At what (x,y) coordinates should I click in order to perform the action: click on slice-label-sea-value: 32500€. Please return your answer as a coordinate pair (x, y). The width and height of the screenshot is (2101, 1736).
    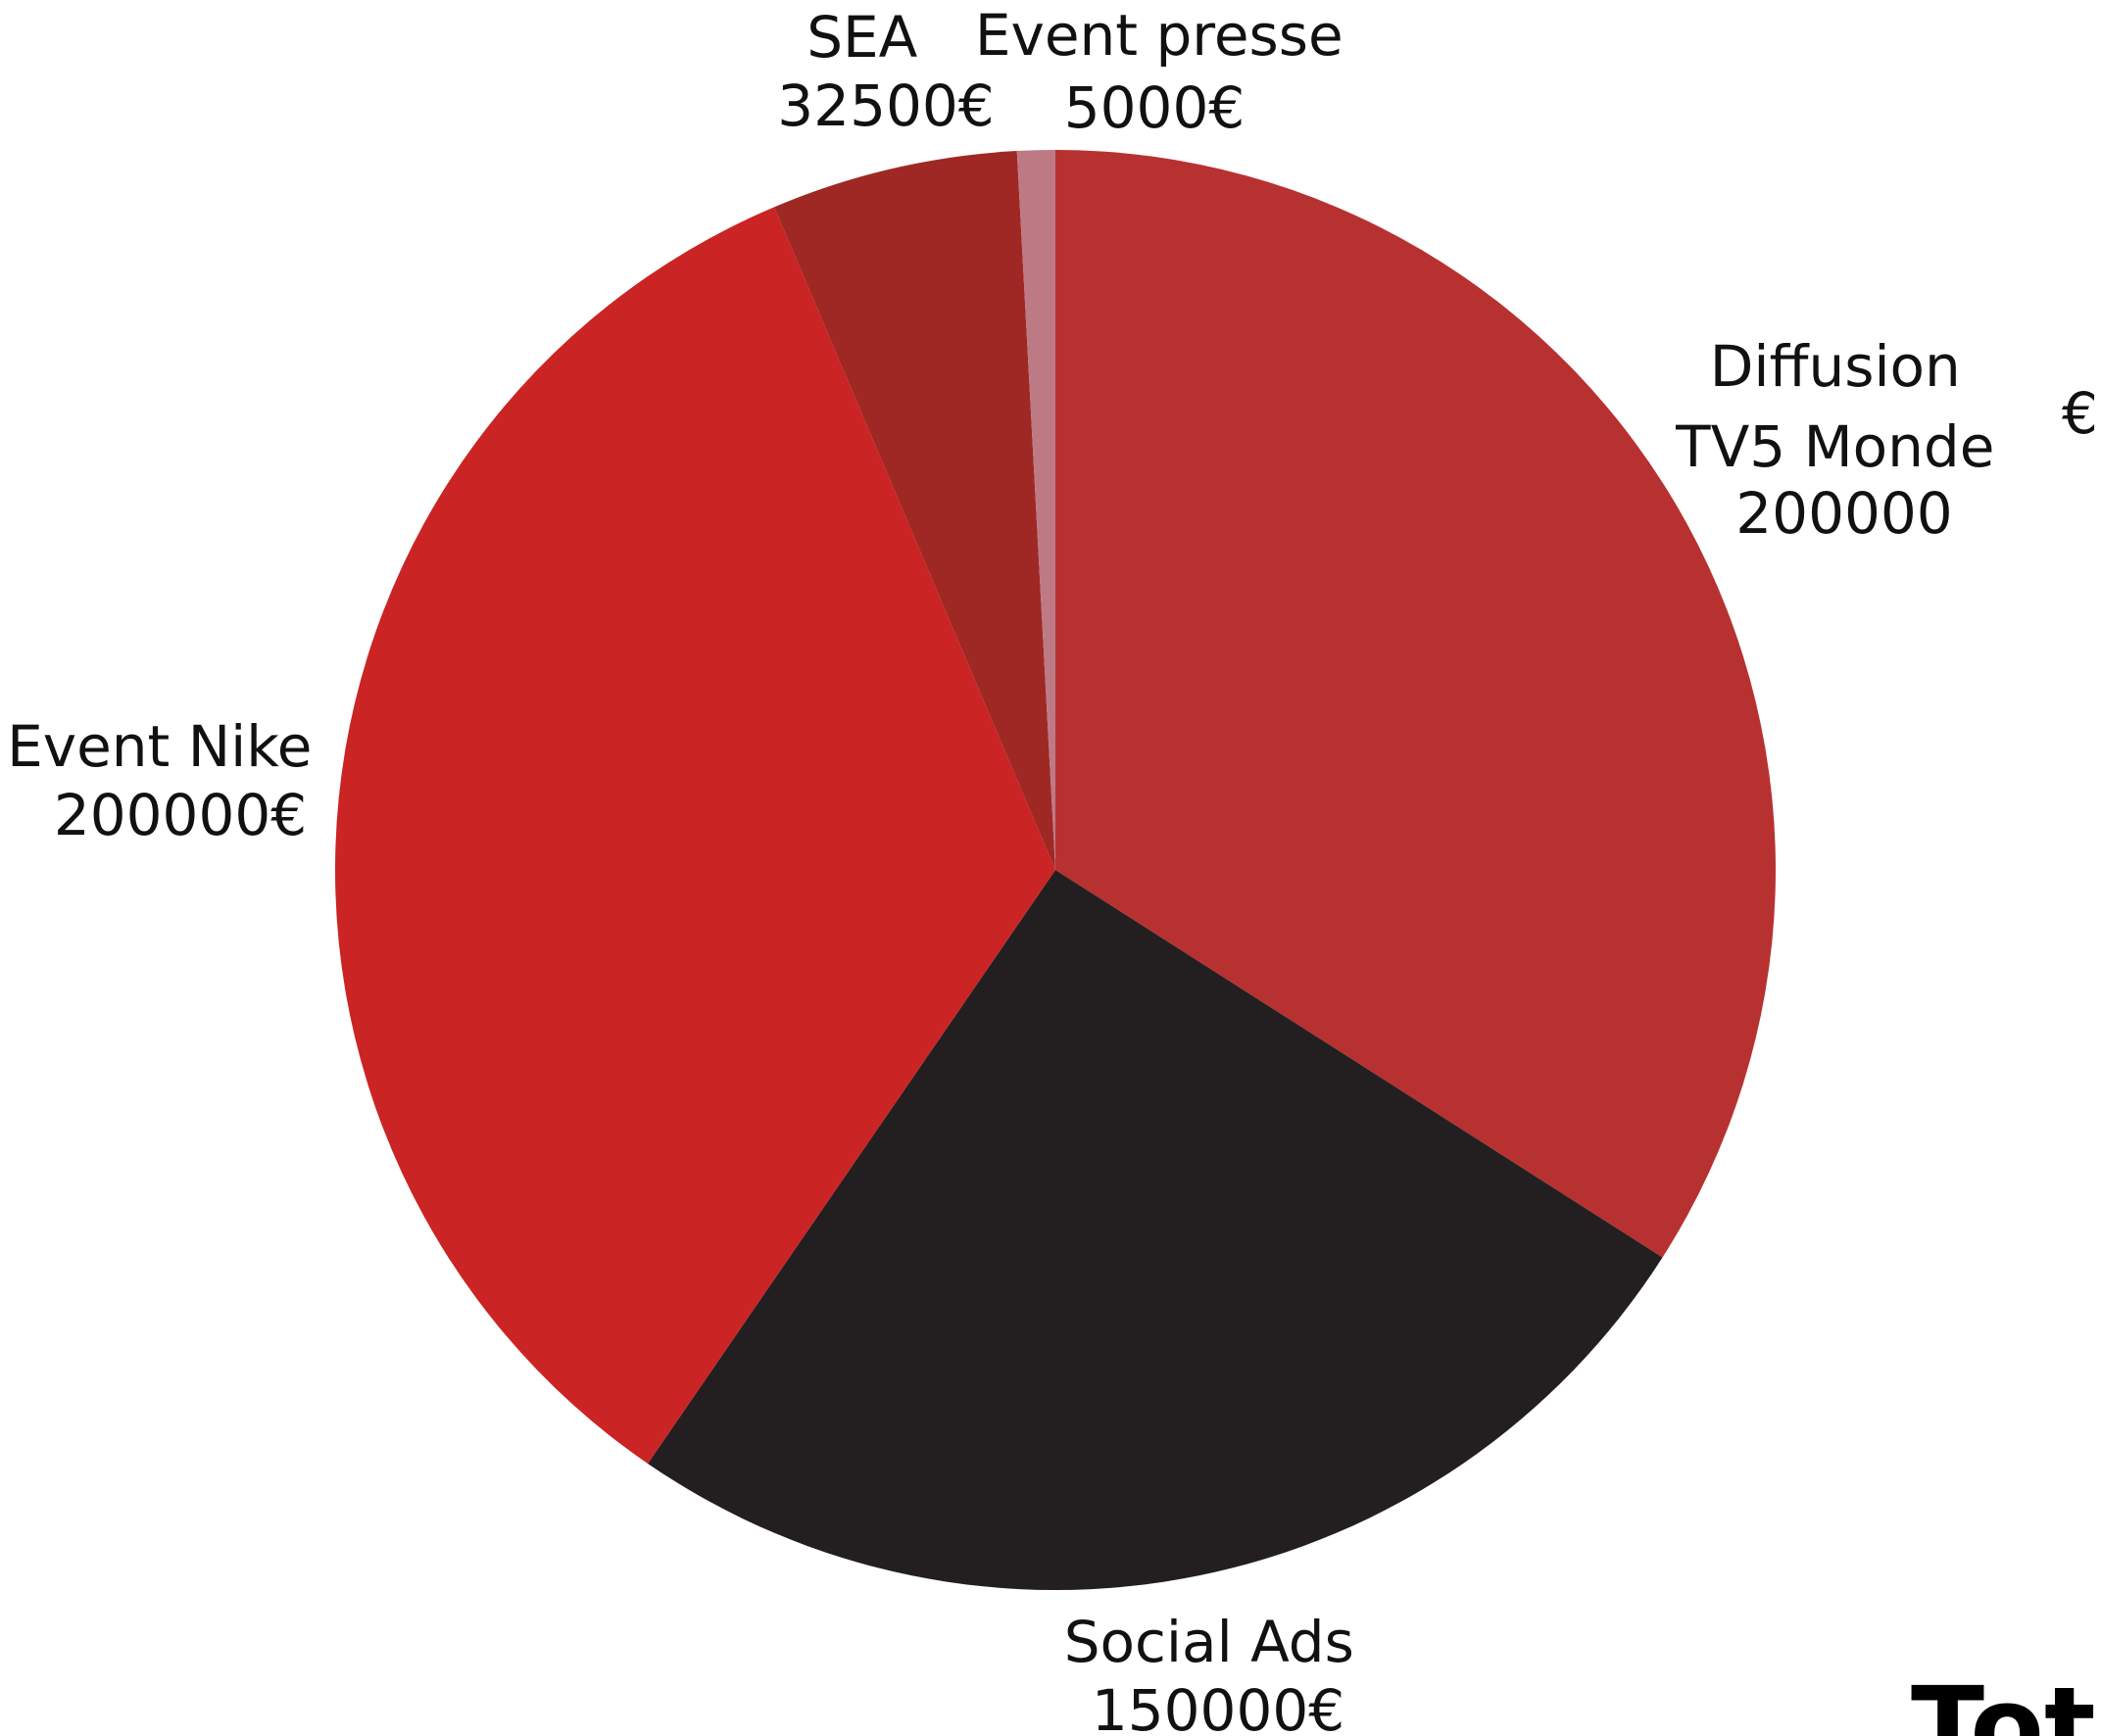
    Looking at the image, I should click on (886, 105).